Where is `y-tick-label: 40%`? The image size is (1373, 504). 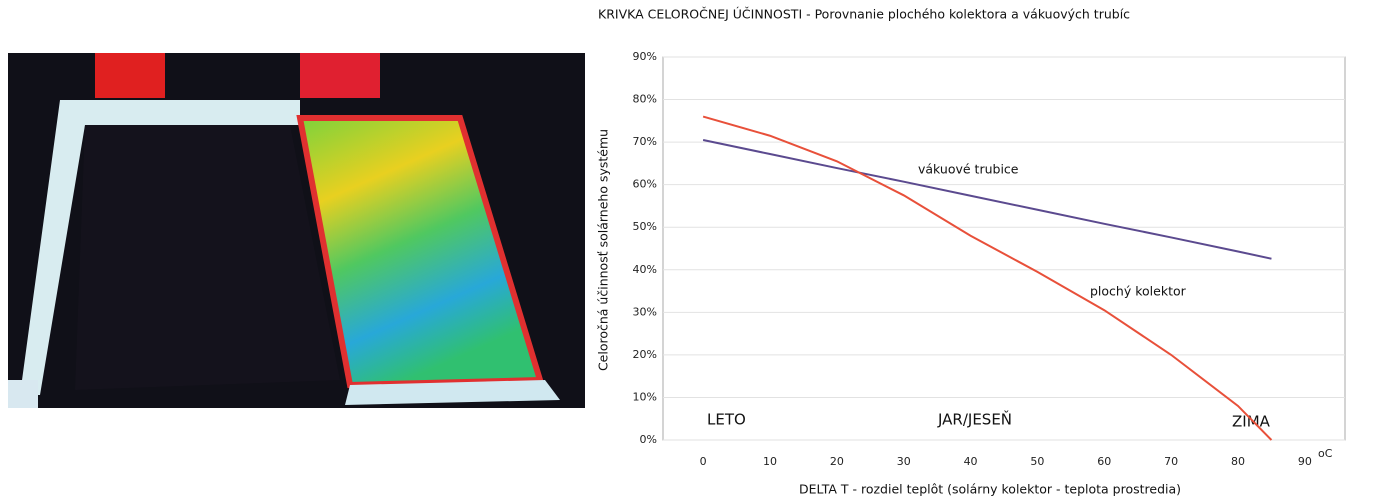
y-tick-label: 40% is located at coordinates (645, 269).